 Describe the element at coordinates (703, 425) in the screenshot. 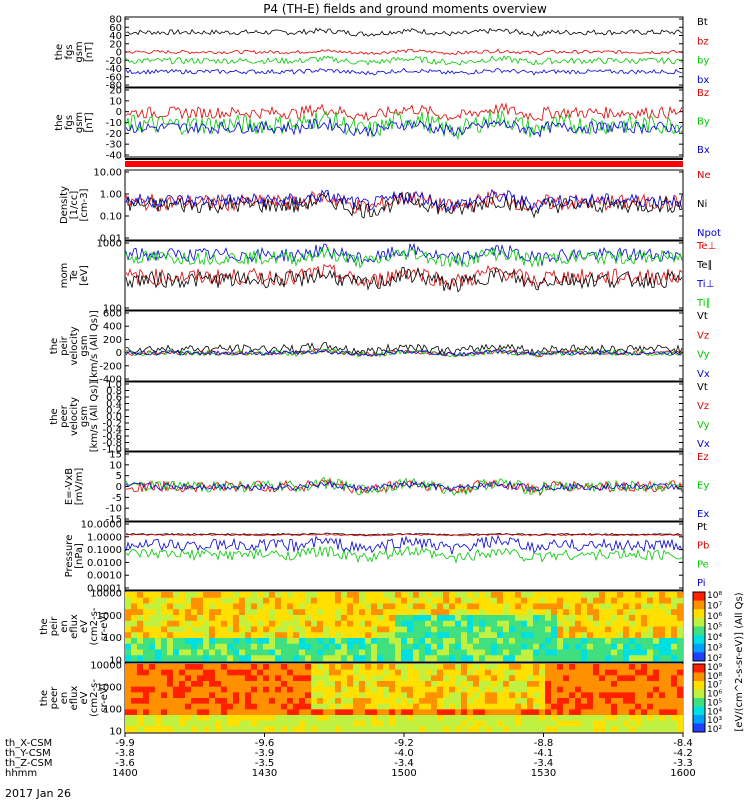

I see `legend-label: Vy` at that location.